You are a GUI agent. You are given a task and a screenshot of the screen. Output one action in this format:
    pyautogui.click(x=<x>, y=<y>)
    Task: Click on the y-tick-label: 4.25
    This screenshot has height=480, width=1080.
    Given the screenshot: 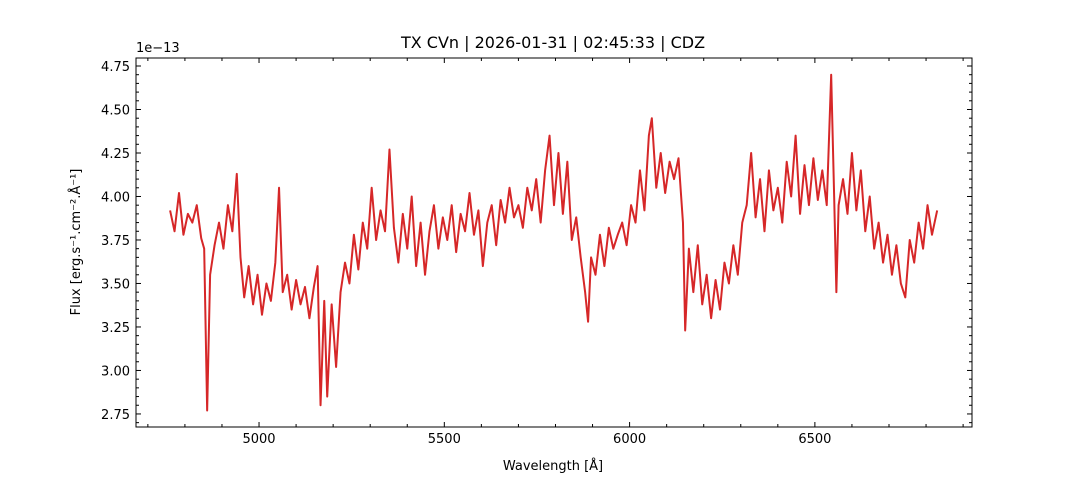 What is the action you would take?
    pyautogui.click(x=115, y=154)
    